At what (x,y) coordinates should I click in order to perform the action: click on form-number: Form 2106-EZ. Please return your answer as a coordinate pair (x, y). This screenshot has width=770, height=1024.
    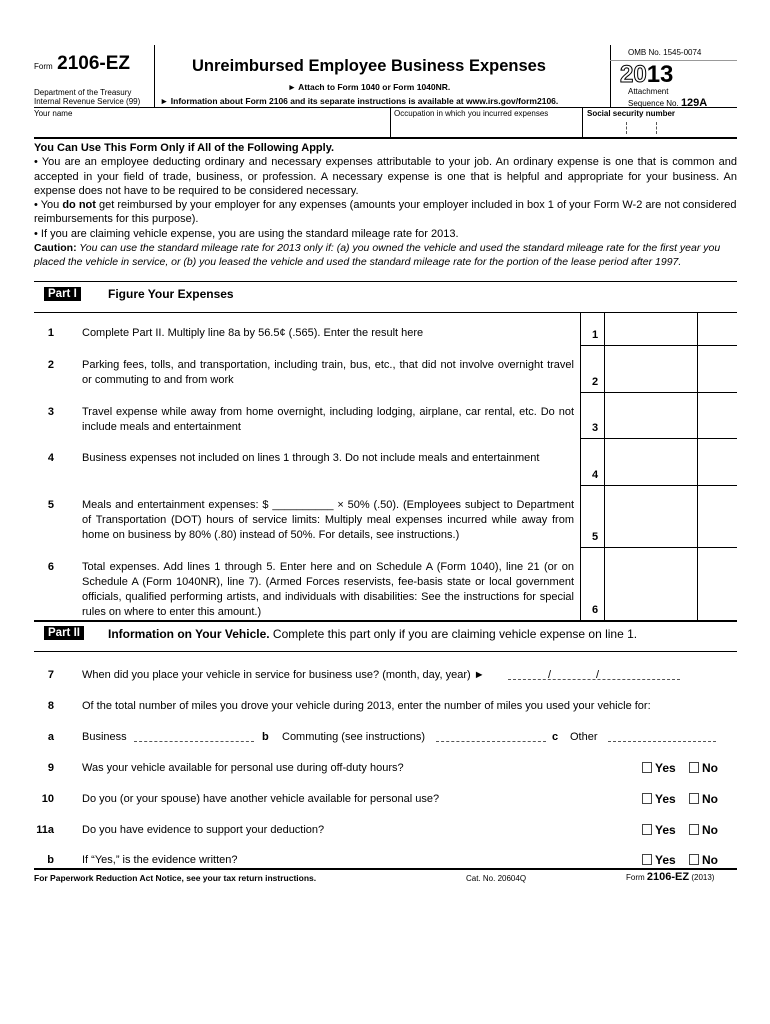
    Looking at the image, I should click on (82, 64).